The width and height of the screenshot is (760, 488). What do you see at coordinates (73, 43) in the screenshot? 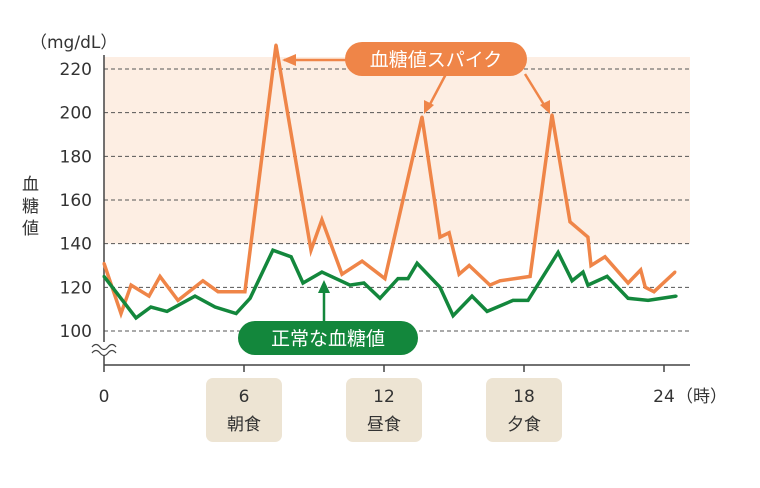
I see `y-unit-label: （mg/dL）` at bounding box center [73, 43].